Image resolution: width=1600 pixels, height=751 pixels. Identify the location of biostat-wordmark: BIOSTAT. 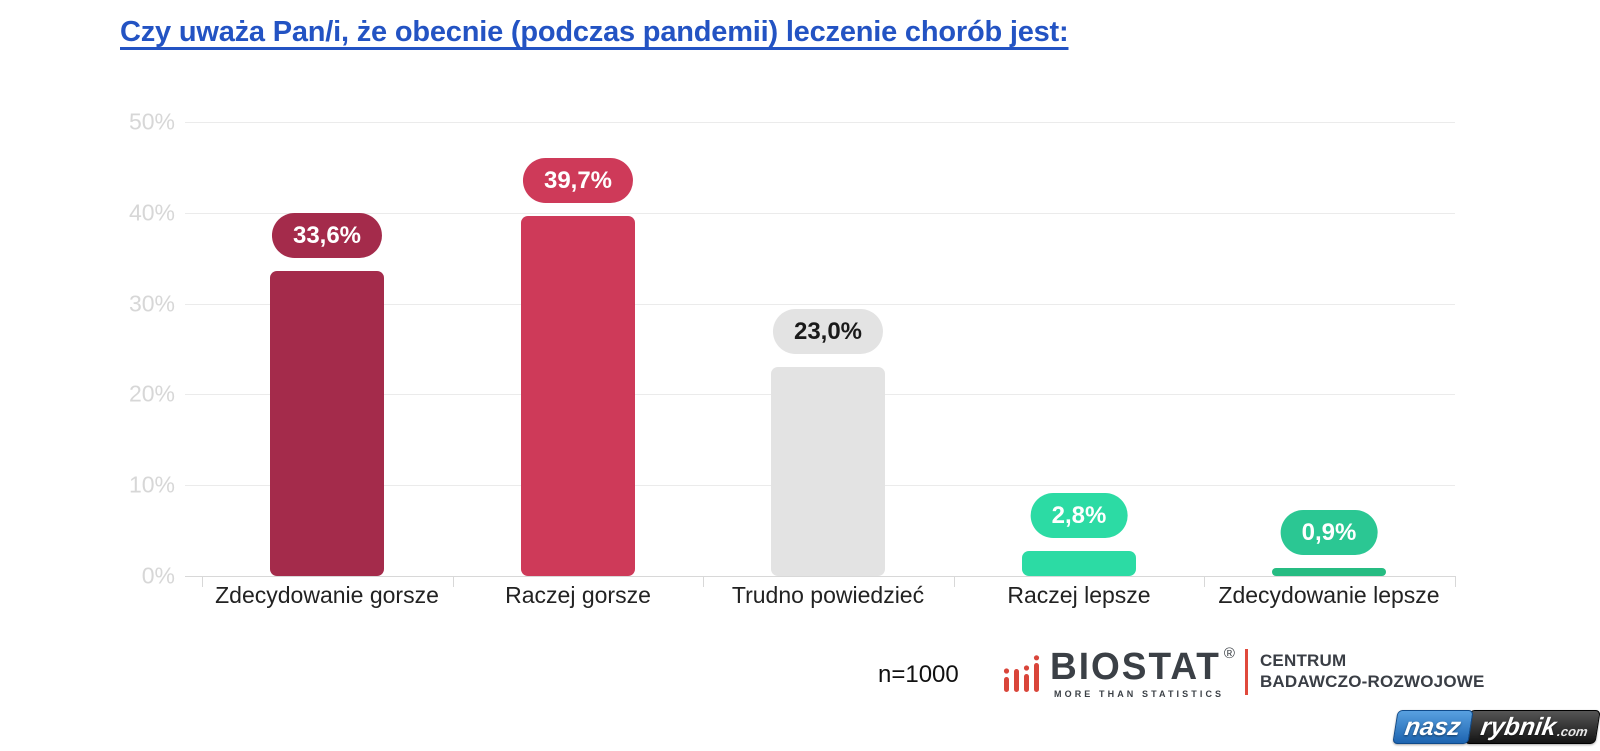
(1135, 666).